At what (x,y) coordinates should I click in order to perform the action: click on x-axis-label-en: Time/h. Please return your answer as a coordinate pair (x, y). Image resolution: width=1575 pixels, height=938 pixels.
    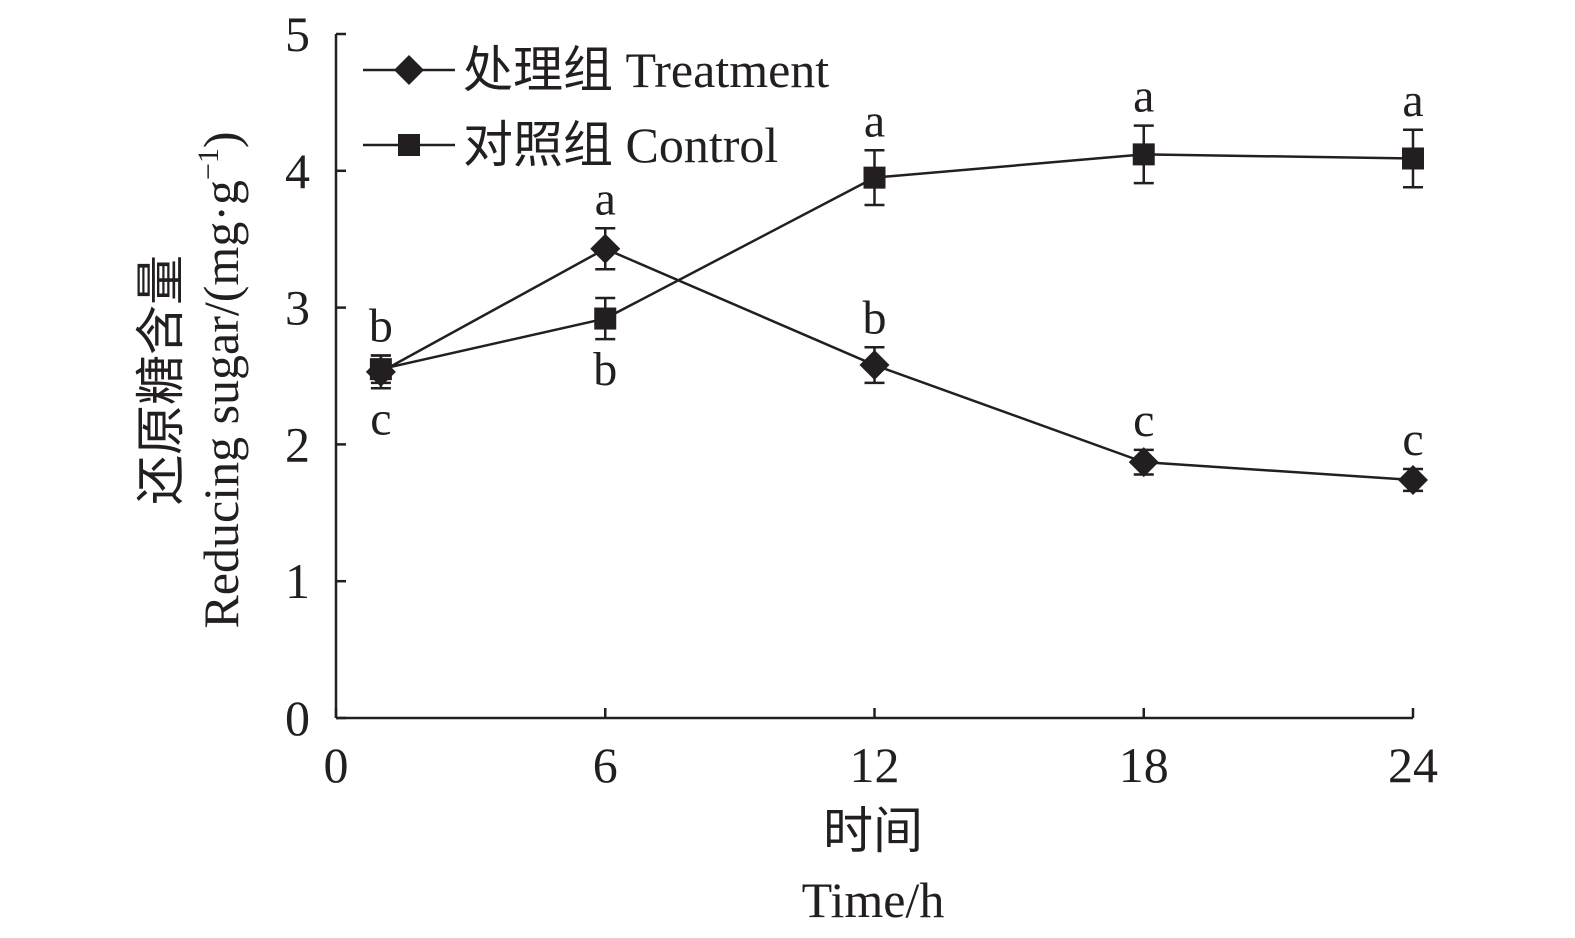
    Looking at the image, I should click on (873, 900).